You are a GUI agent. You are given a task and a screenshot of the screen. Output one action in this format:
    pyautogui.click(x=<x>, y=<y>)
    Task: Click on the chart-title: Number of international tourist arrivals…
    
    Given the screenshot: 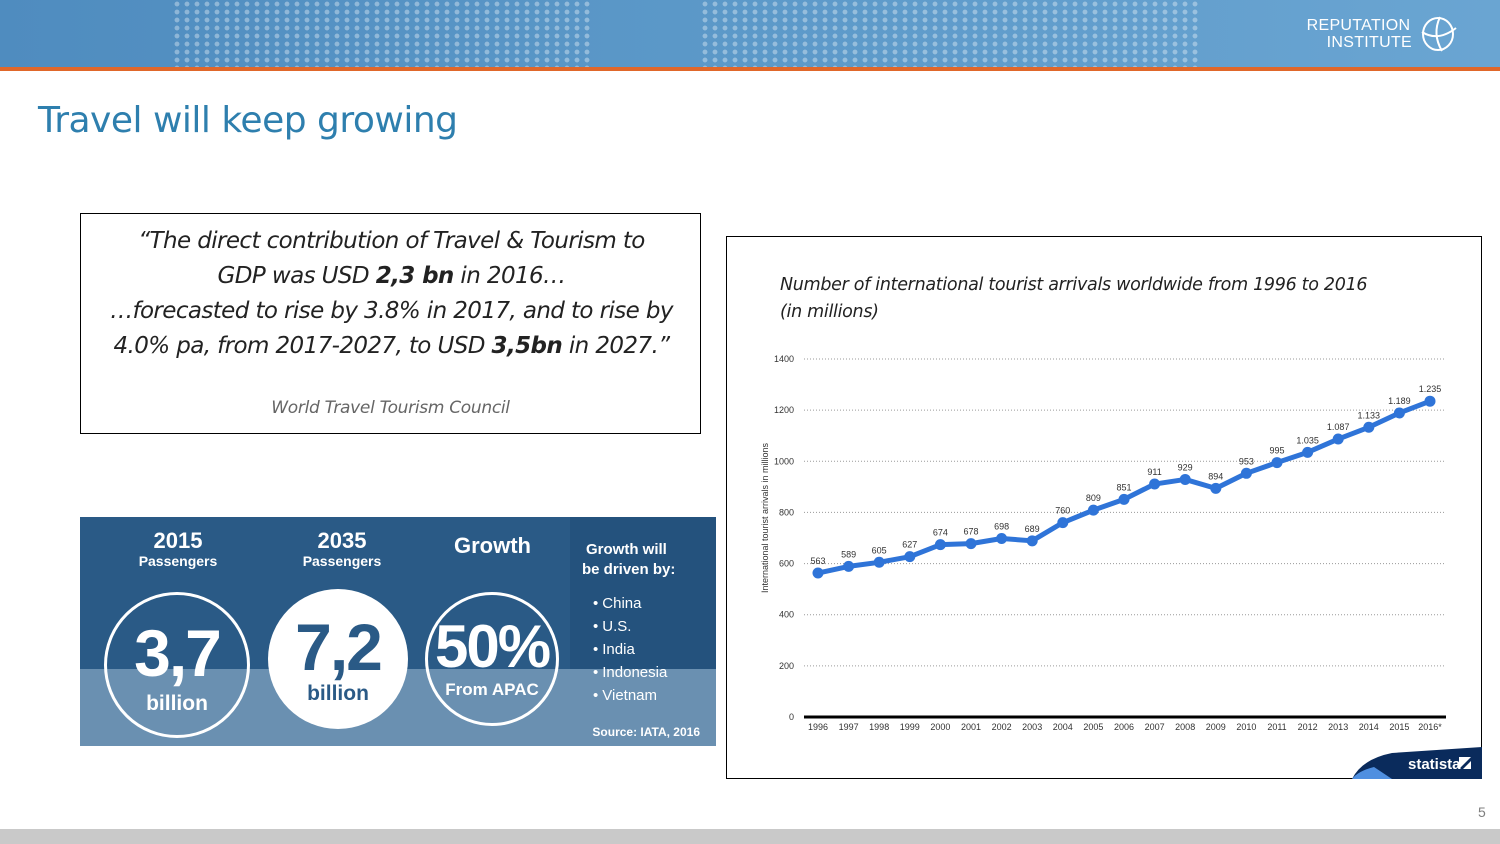 What is the action you would take?
    pyautogui.click(x=1074, y=298)
    